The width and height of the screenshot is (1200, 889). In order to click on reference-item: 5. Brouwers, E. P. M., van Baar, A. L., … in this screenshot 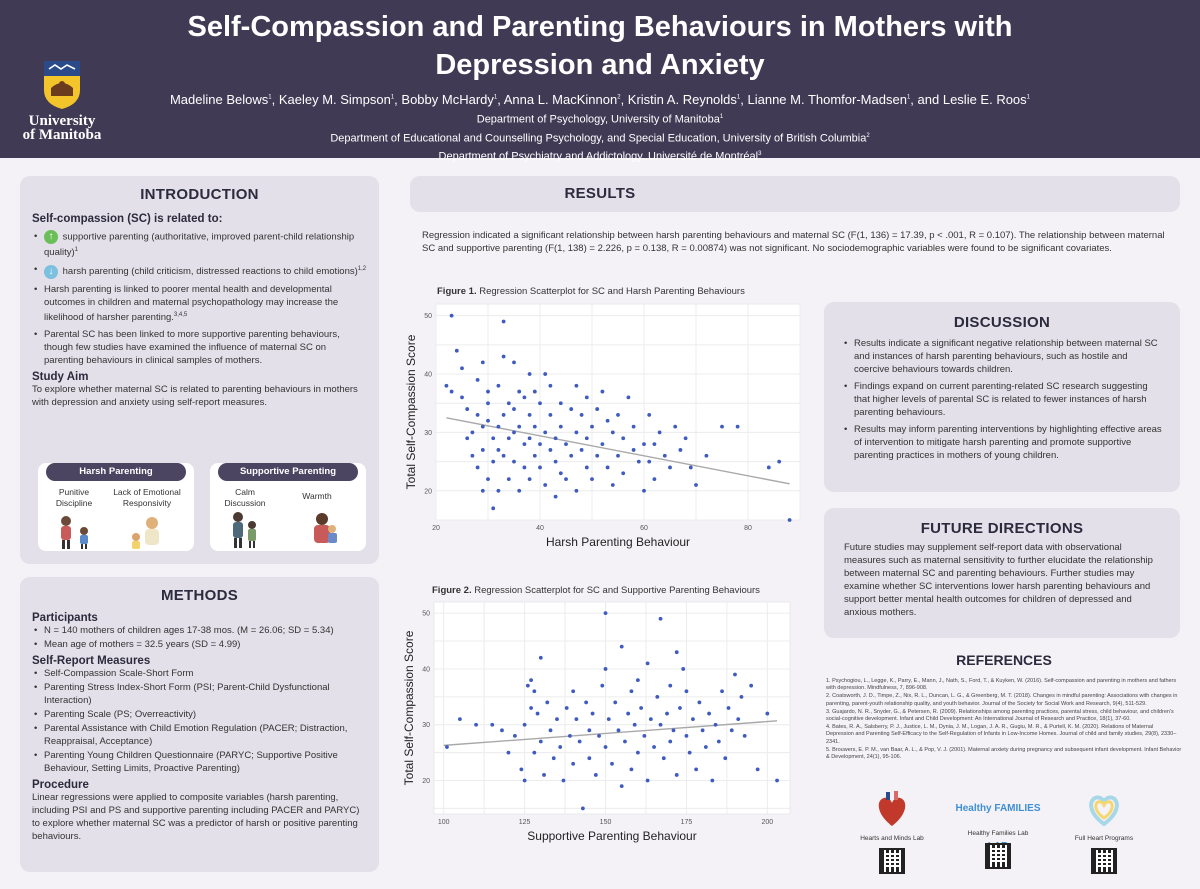, I will do `click(1004, 753)`.